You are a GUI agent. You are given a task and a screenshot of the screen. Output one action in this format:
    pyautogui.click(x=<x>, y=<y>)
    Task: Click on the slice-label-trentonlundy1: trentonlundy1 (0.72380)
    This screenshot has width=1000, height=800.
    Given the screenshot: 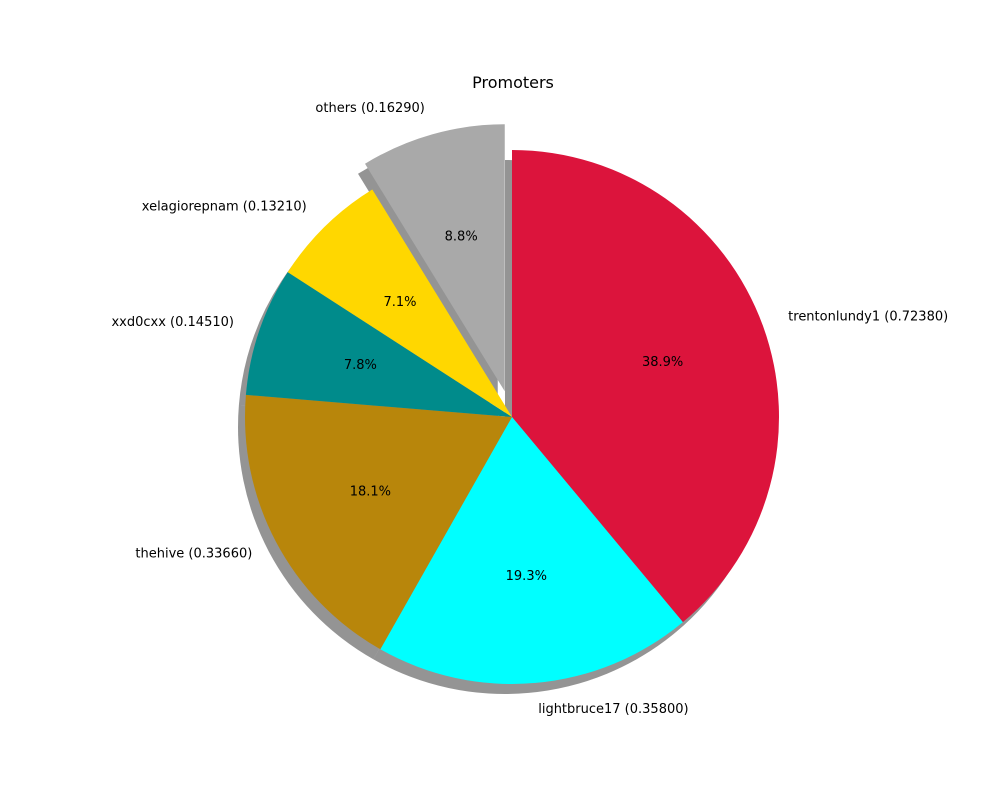 What is the action you would take?
    pyautogui.click(x=868, y=317)
    